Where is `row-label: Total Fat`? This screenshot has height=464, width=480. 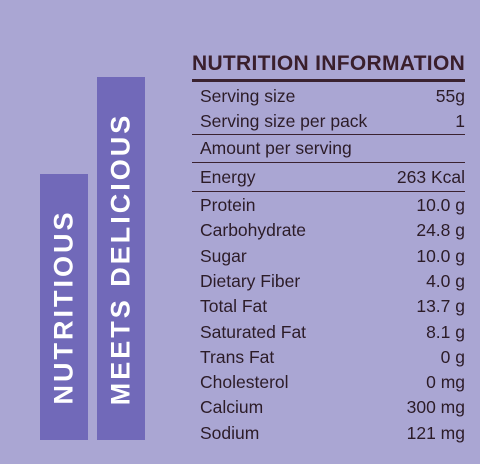 row-label: Total Fat is located at coordinates (234, 306).